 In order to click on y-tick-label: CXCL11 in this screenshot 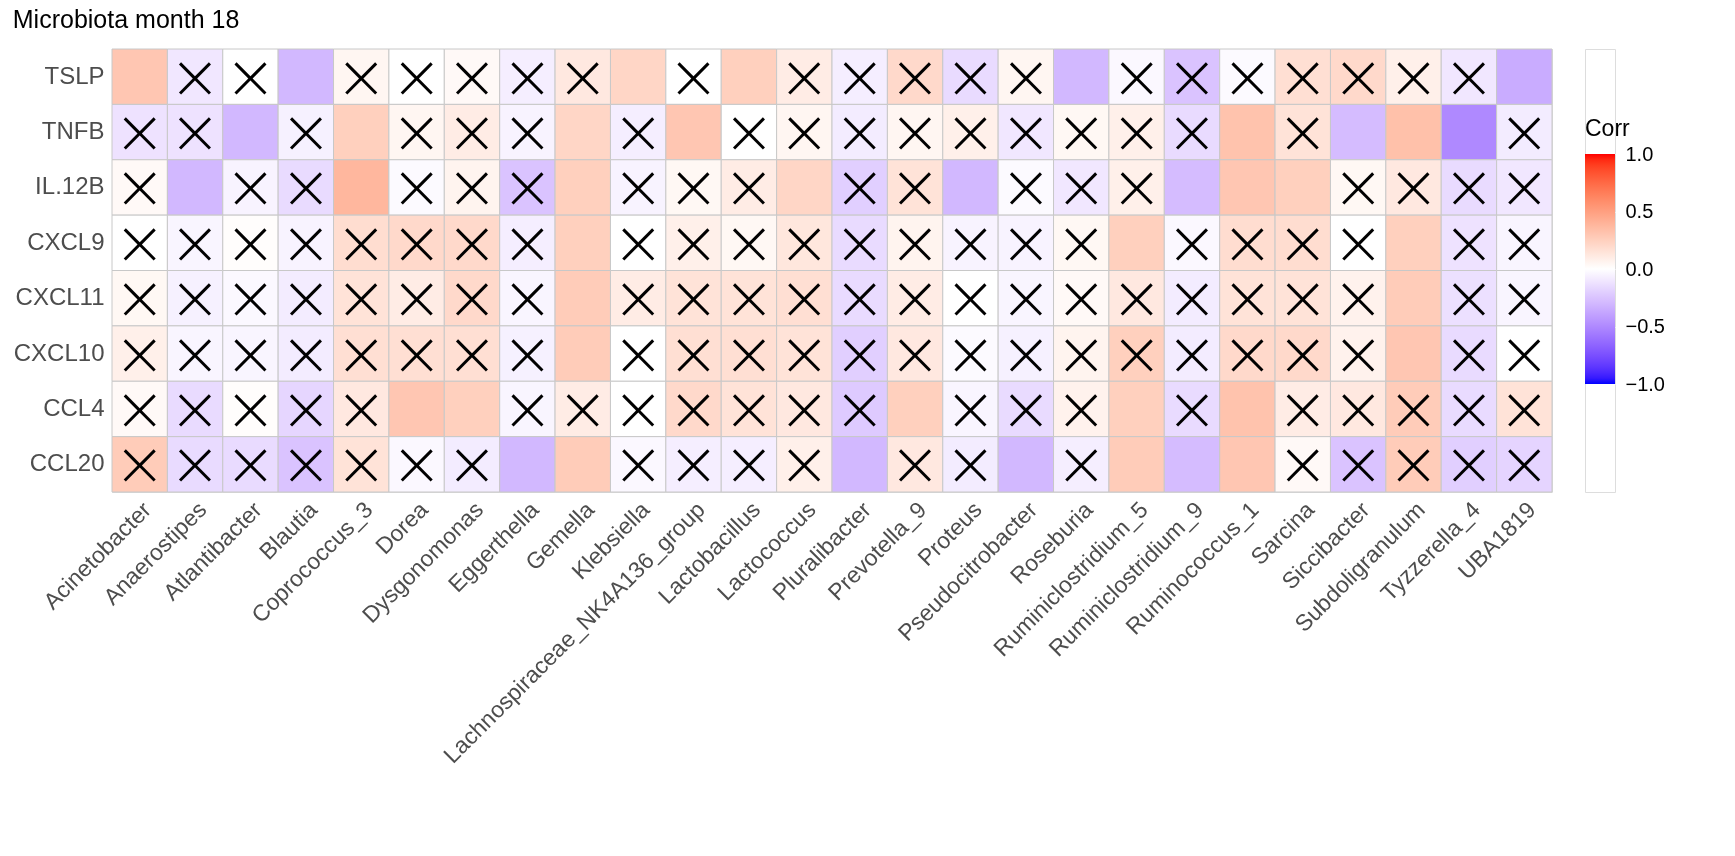, I will do `click(60, 297)`.